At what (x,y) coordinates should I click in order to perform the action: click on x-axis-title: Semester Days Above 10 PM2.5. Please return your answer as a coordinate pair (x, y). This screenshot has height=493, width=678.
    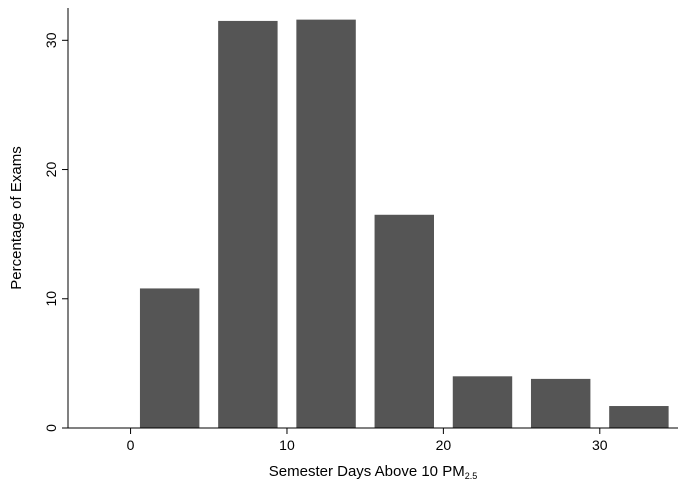
    Looking at the image, I should click on (373, 472).